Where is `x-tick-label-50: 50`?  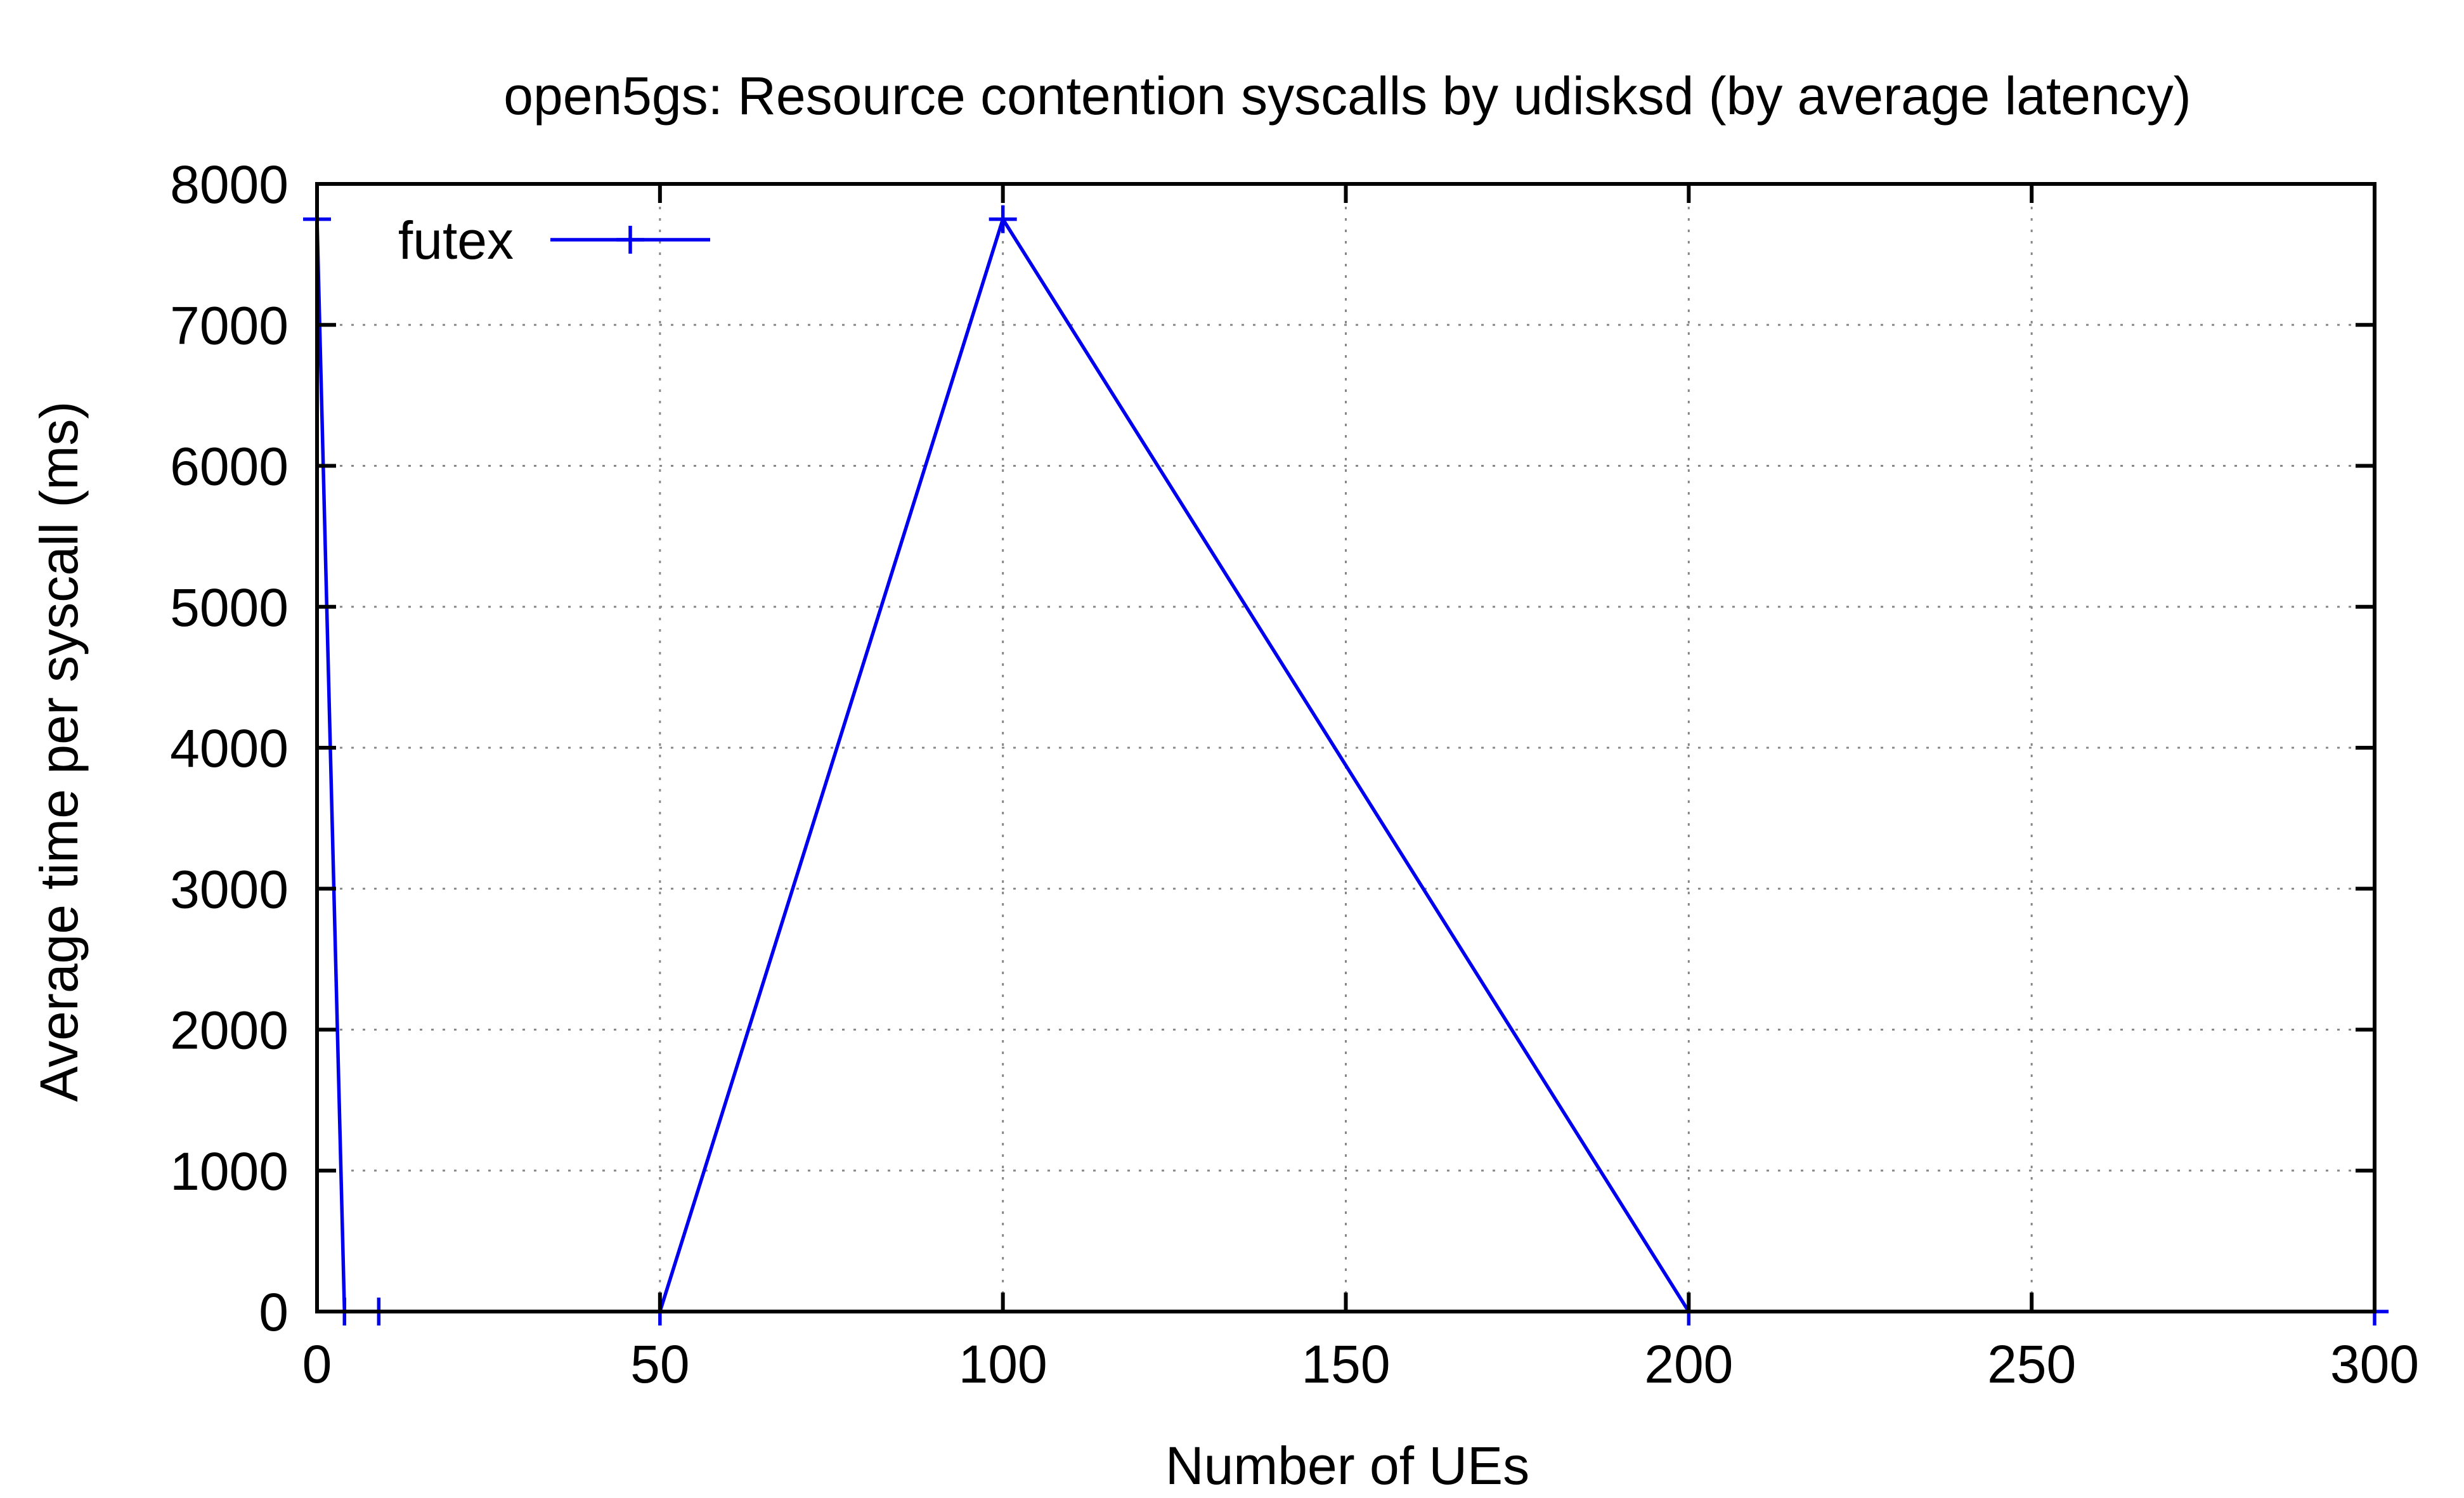 x-tick-label-50: 50 is located at coordinates (659, 1364).